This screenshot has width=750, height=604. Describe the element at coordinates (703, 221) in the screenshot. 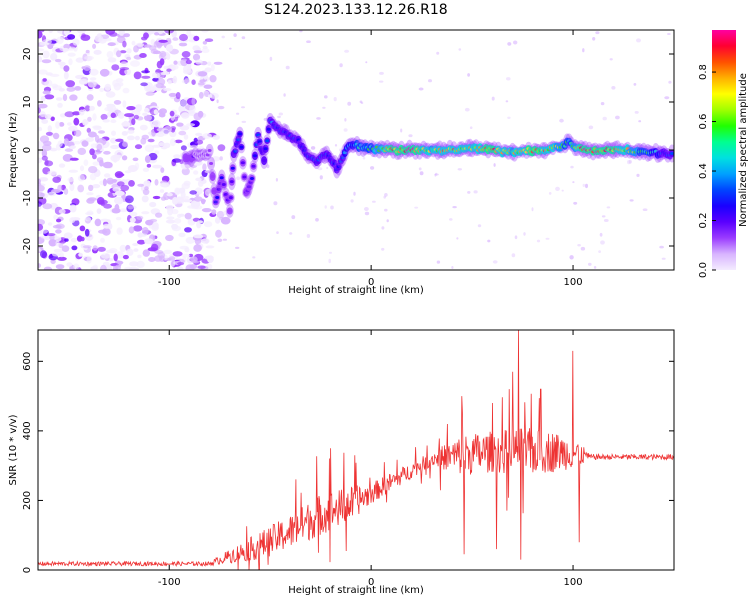

I see `colorbar-tick-label: 0.2` at that location.